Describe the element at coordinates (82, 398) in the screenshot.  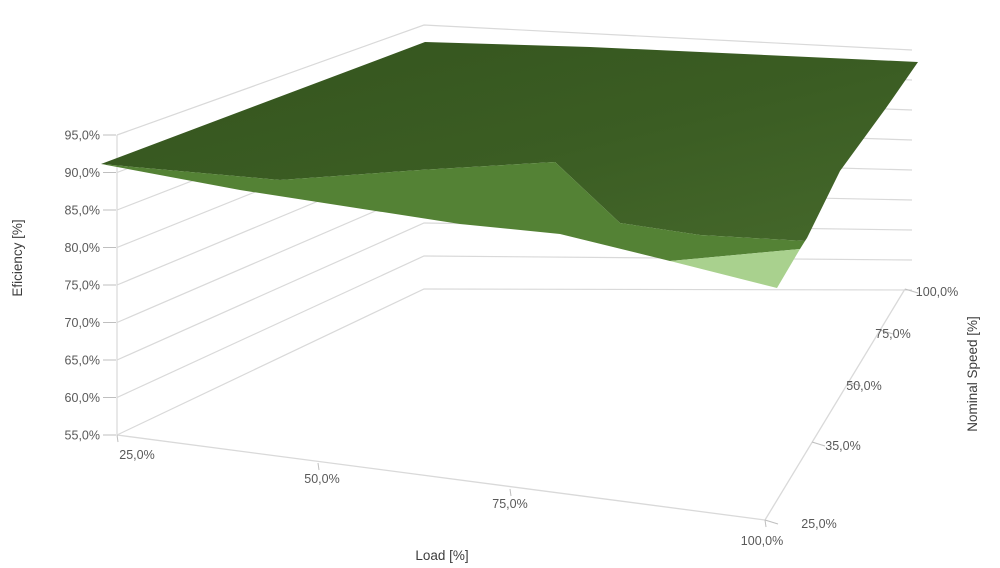
I see `value-tick-label: 60,0%` at that location.